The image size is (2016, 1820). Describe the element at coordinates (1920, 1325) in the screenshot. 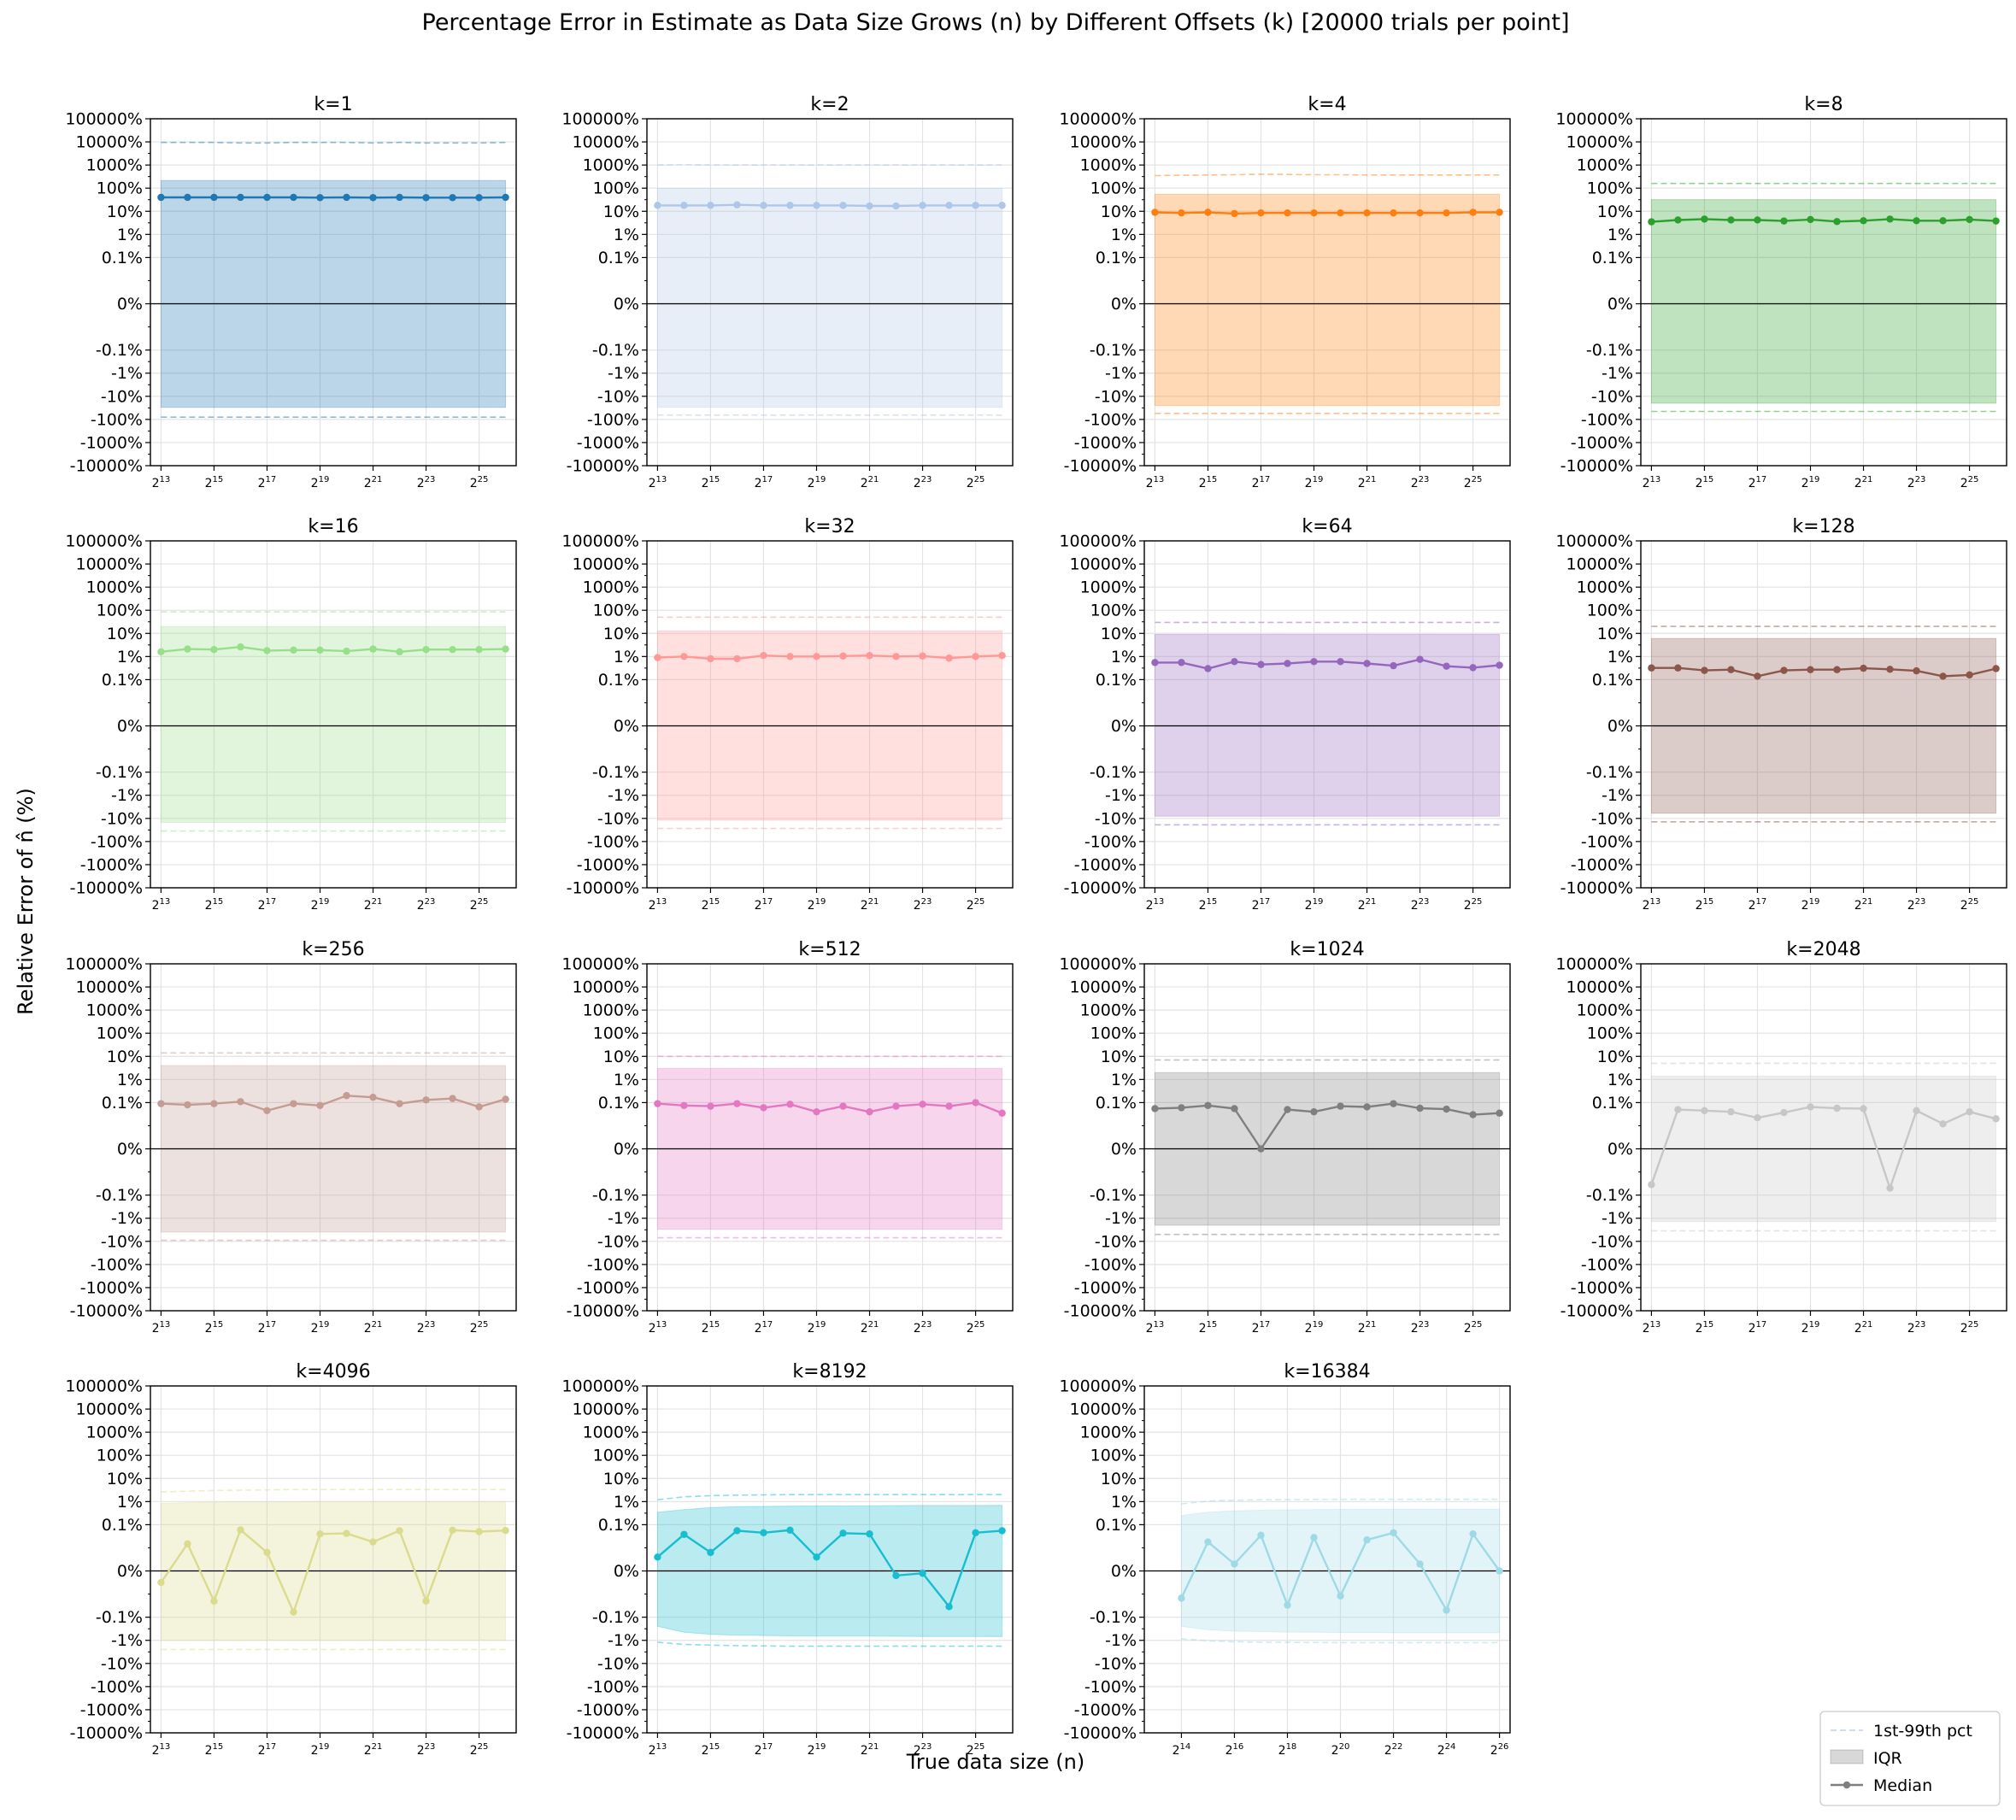

I see `x-tick-exponent: 23` at that location.